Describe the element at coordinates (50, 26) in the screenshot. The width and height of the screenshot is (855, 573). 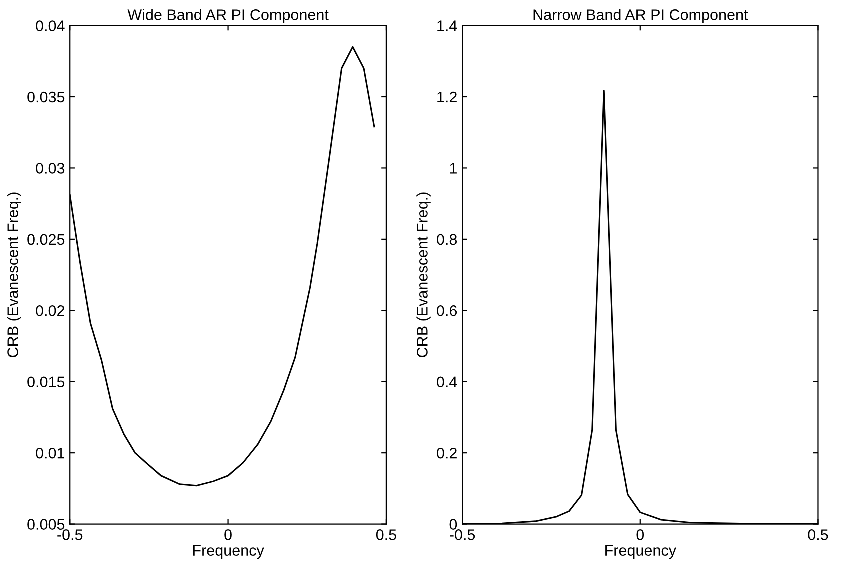
I see `y-tick-label: 0.04` at that location.